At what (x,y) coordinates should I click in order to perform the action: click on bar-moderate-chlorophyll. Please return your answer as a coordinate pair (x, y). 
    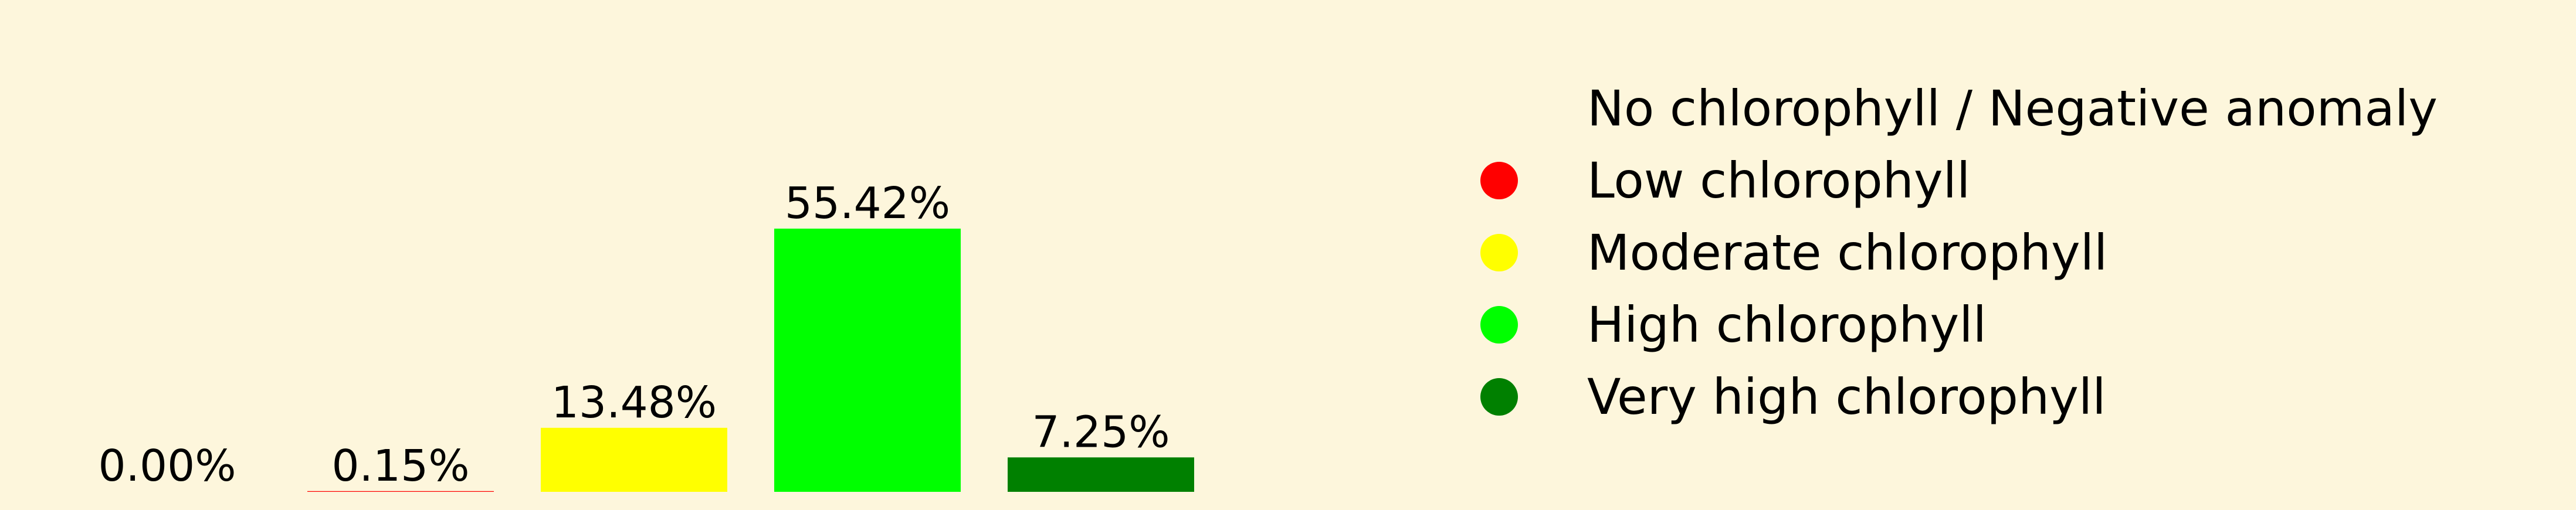
    Looking at the image, I should click on (634, 459).